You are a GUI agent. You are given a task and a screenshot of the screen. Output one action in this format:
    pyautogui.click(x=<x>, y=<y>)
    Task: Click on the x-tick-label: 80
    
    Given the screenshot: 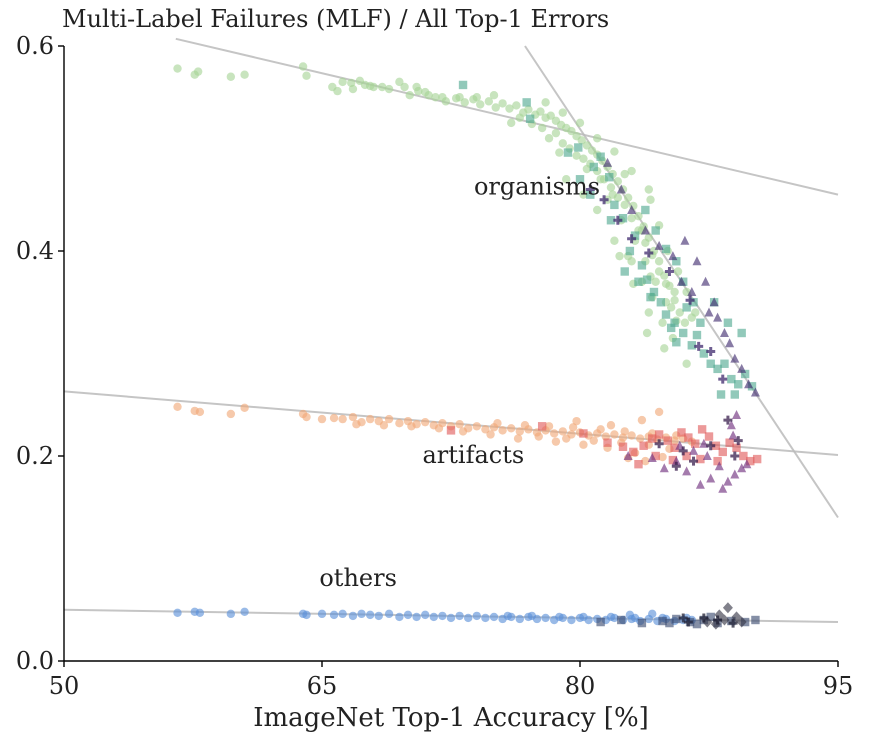 What is the action you would take?
    pyautogui.click(x=580, y=686)
    